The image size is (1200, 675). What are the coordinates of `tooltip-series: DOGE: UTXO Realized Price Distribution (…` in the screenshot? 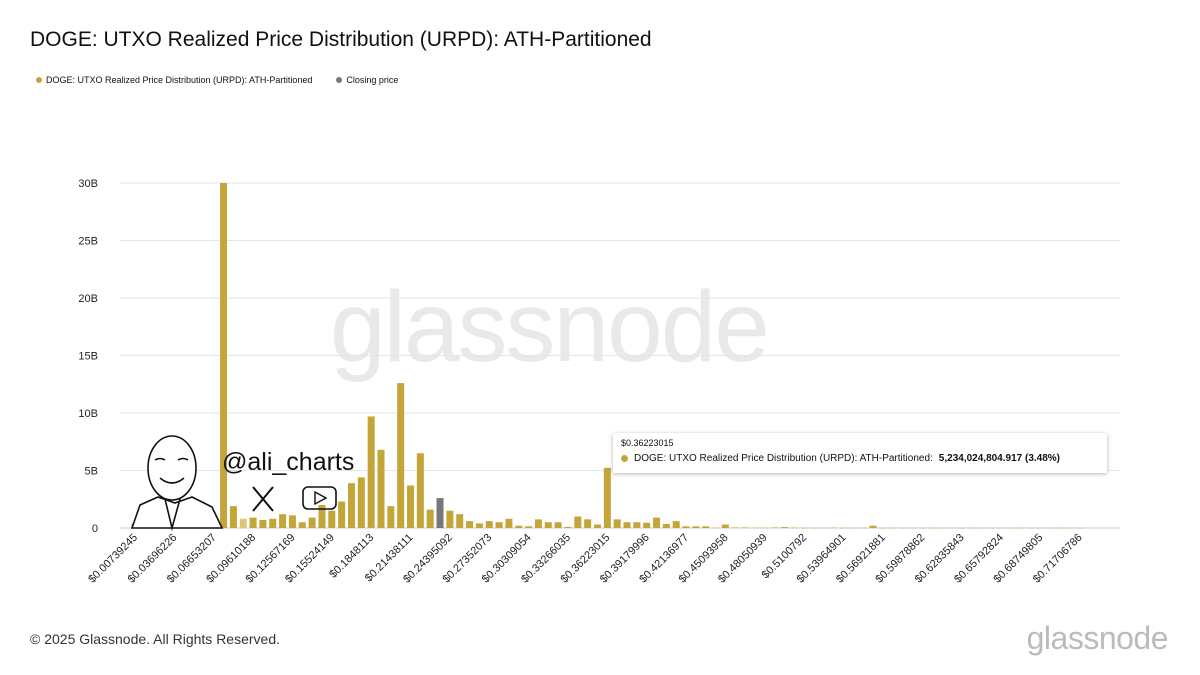 It's located at (783, 458).